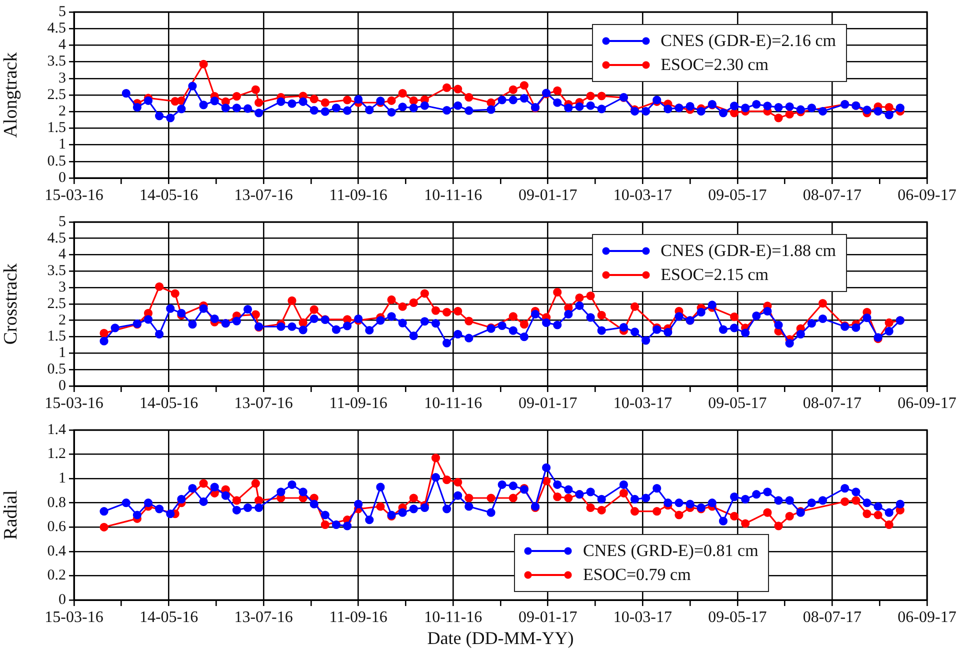  I want to click on y-axis-title: Radial, so click(11, 515).